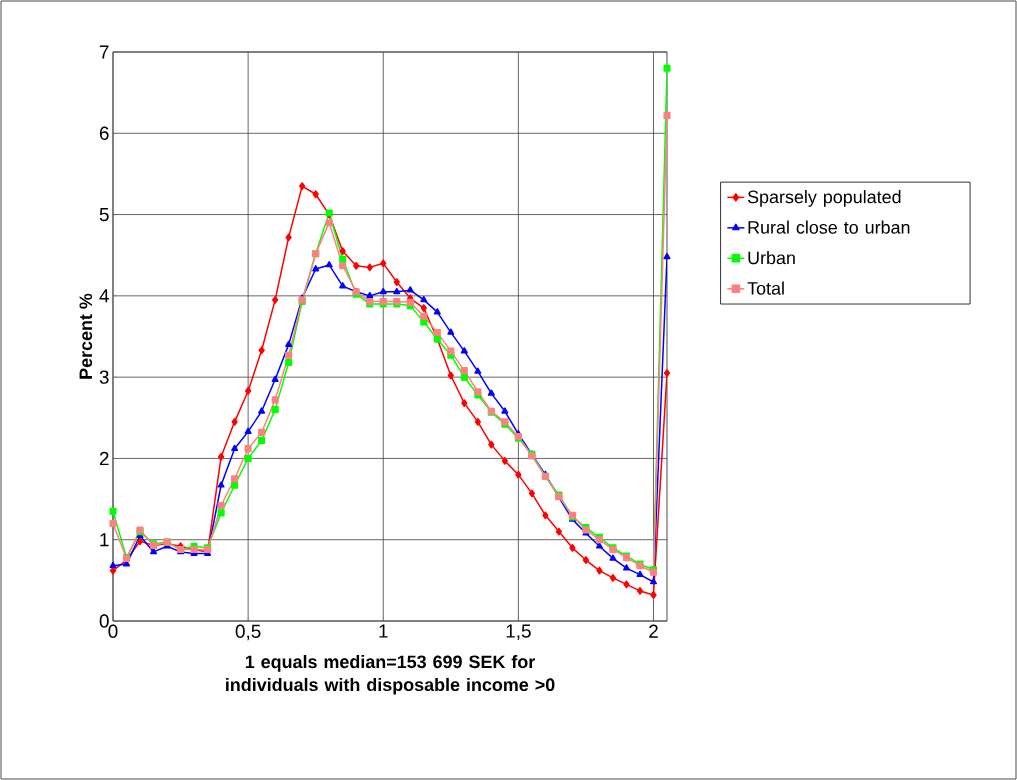 The width and height of the screenshot is (1017, 780). Describe the element at coordinates (248, 632) in the screenshot. I see `x-tick-label: 0,5` at that location.